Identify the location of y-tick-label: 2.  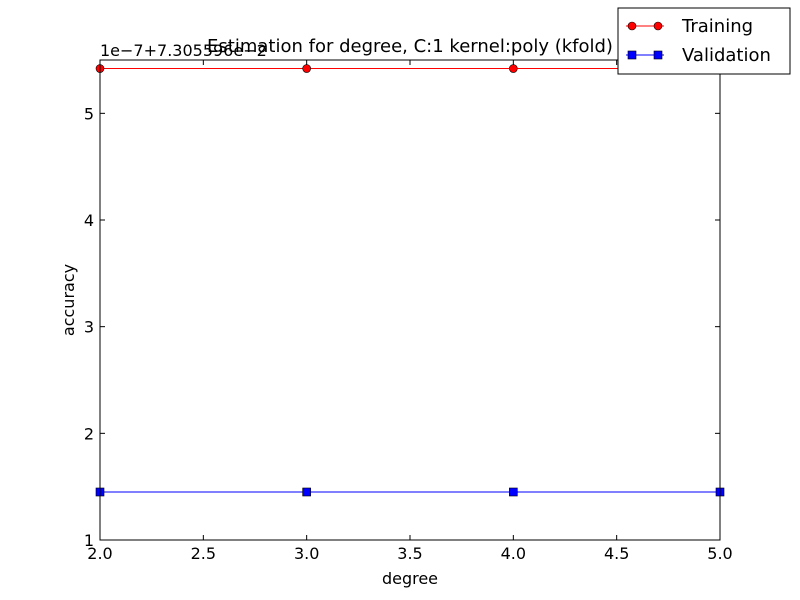
(89, 433).